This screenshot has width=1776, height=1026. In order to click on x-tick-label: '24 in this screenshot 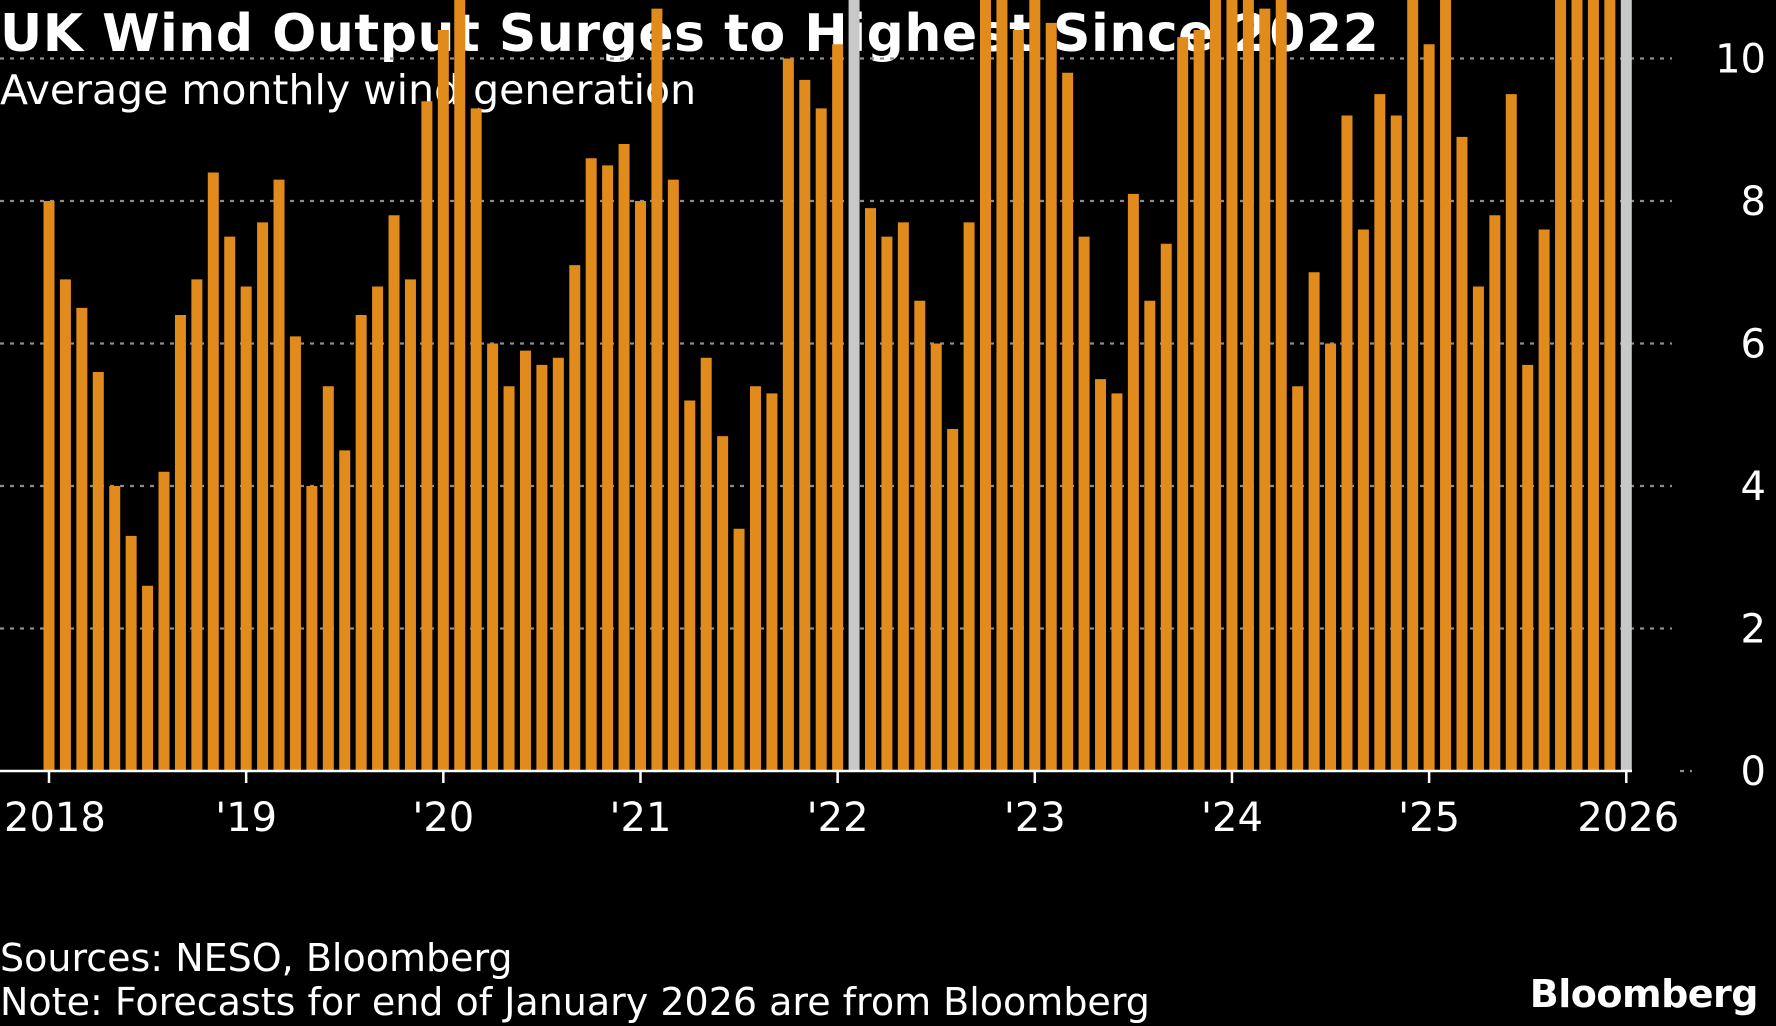, I will do `click(1232, 818)`.